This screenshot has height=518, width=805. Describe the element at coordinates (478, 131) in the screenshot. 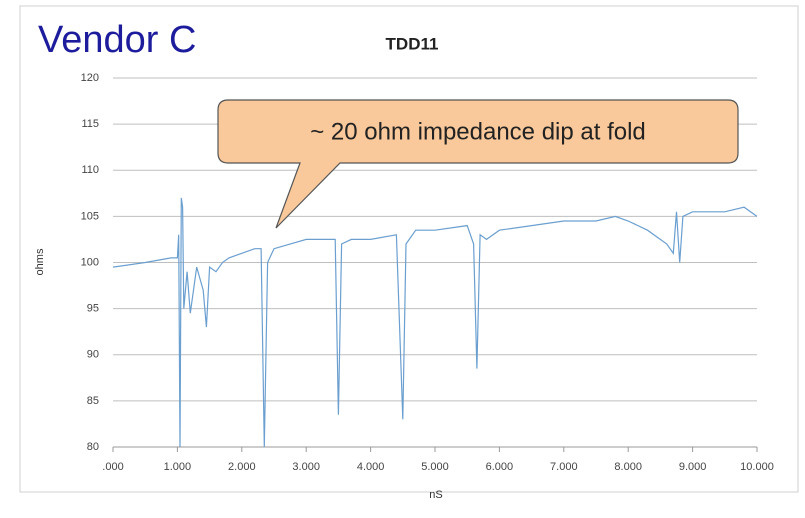

I see `annotation: ~ 20 ohm impedance dip at fold` at that location.